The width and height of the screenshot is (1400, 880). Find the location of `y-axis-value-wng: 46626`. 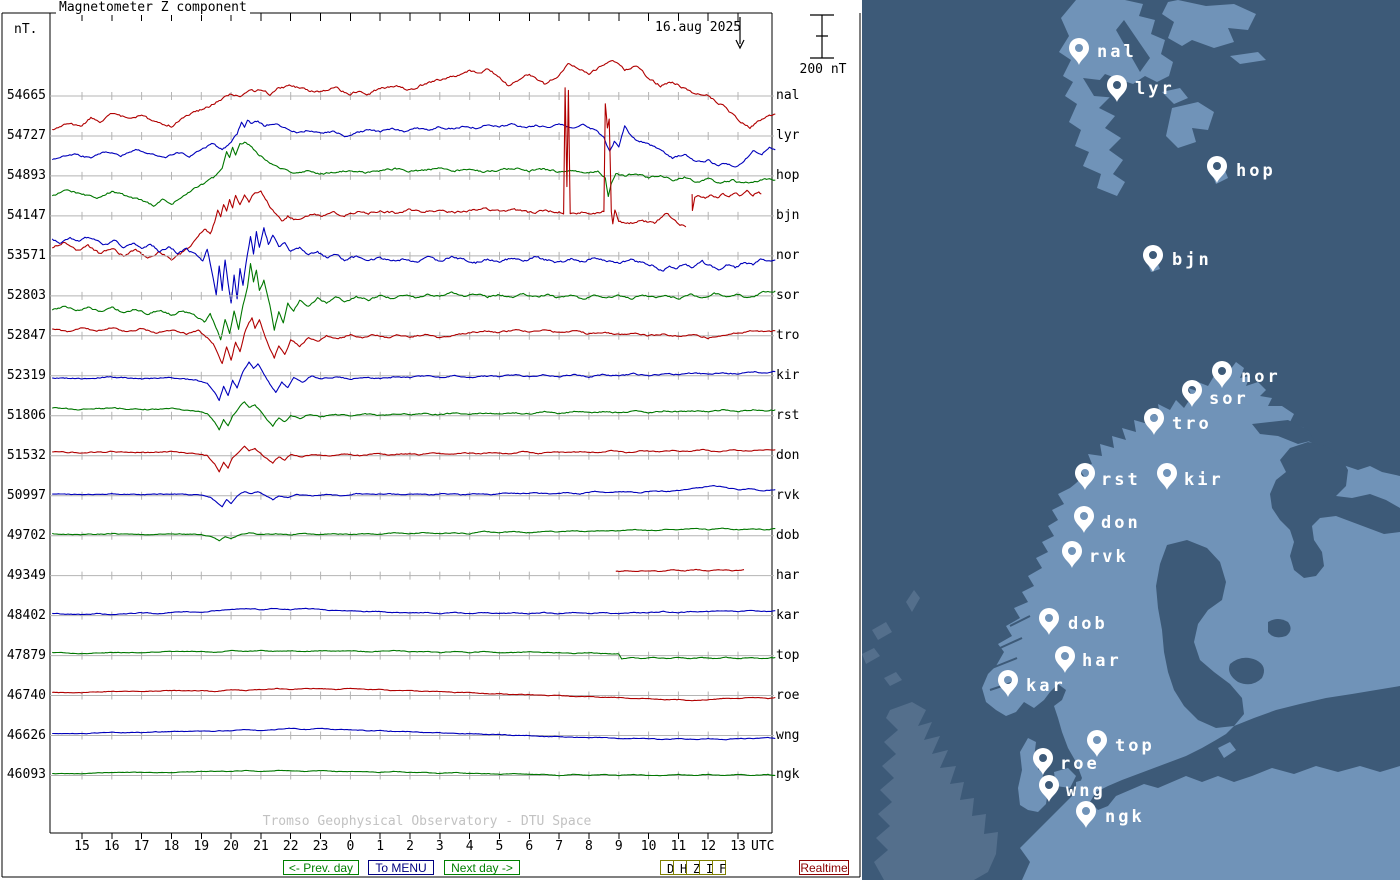

y-axis-value-wng: 46626 is located at coordinates (26, 735).